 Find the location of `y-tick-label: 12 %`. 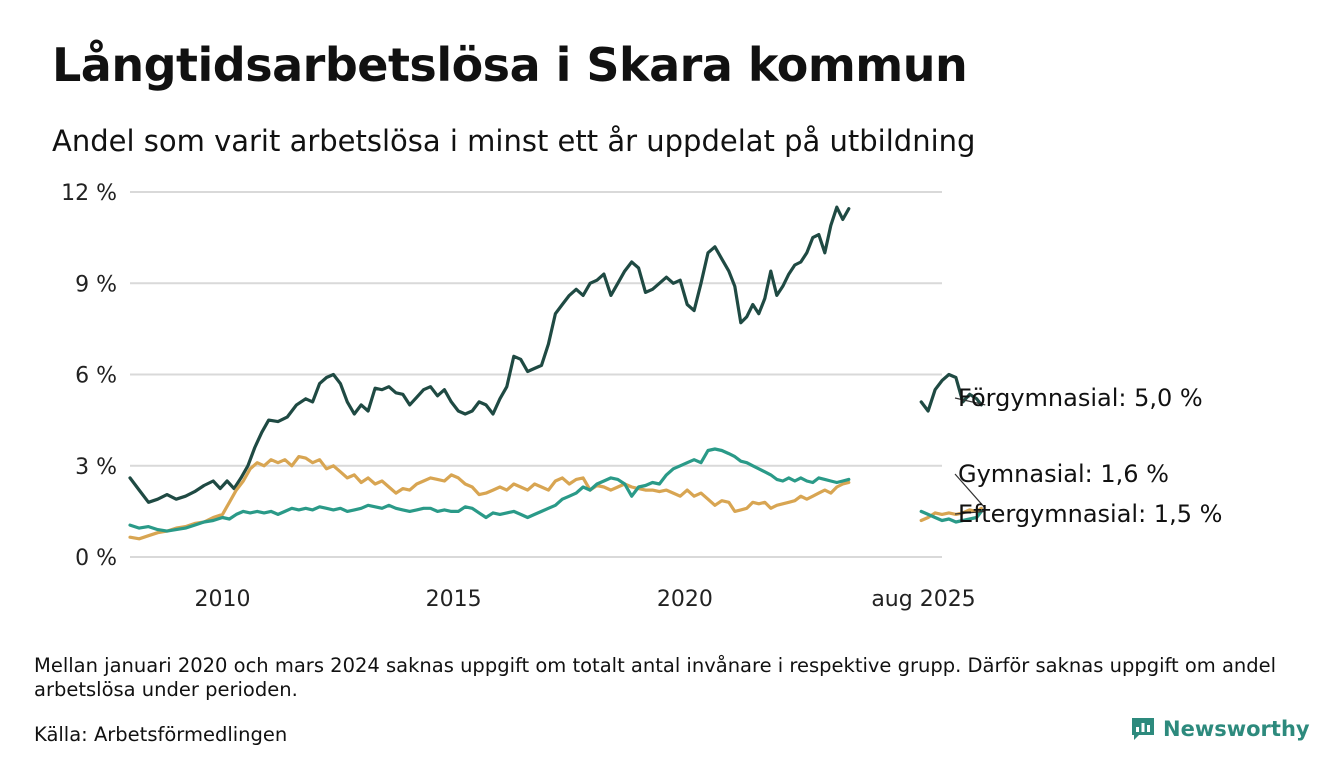

y-tick-label: 12 % is located at coordinates (89, 193).